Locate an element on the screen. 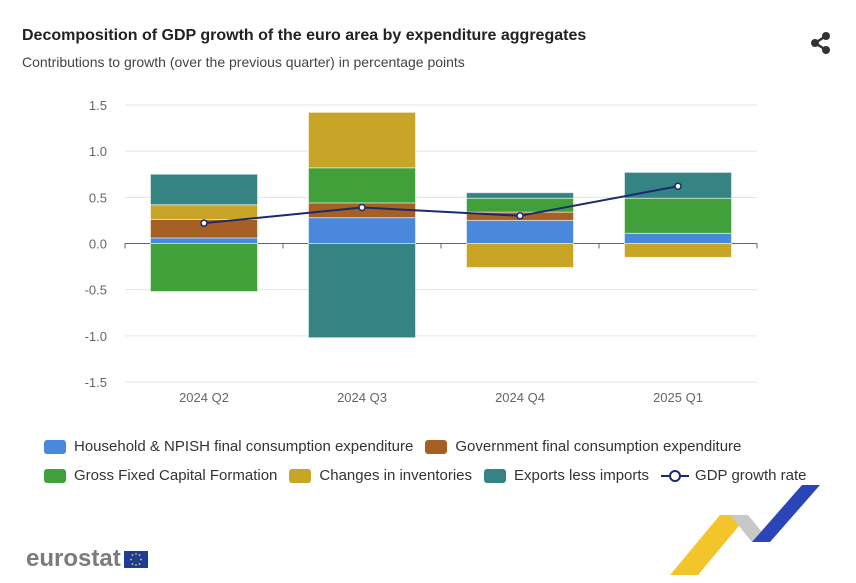 This screenshot has width=856, height=583. x-tick-label: 2025 Q1 is located at coordinates (678, 397).